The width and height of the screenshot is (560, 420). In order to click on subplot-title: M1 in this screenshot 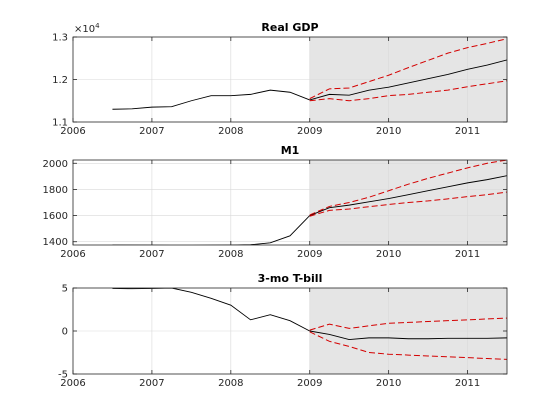, I will do `click(290, 150)`.